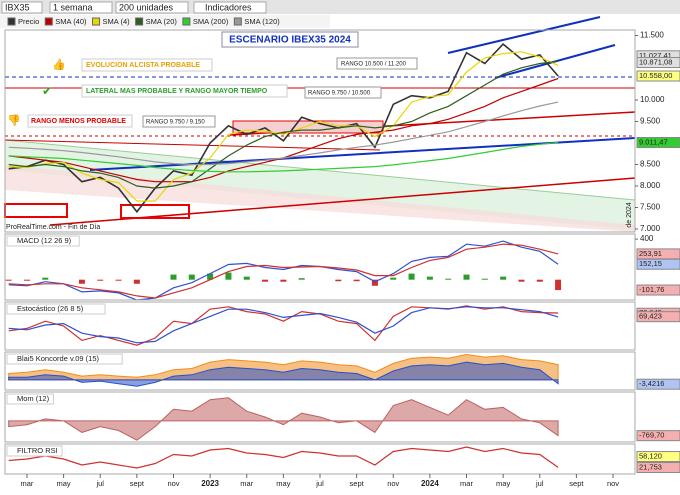 The width and height of the screenshot is (680, 495). What do you see at coordinates (17, 7) in the screenshot?
I see `symbol: IBX35` at bounding box center [17, 7].